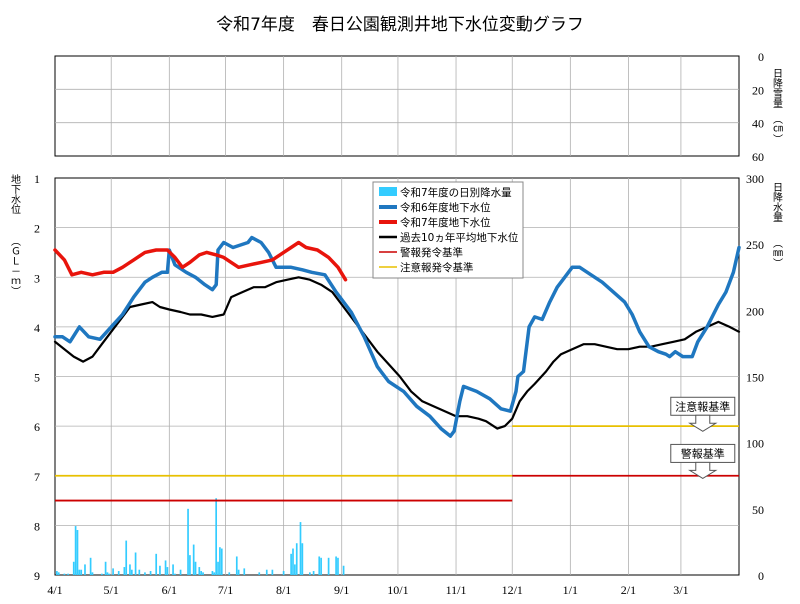 This screenshot has width=800, height=604. Describe the element at coordinates (37, 328) in the screenshot. I see `left-tick-label: 4` at that location.